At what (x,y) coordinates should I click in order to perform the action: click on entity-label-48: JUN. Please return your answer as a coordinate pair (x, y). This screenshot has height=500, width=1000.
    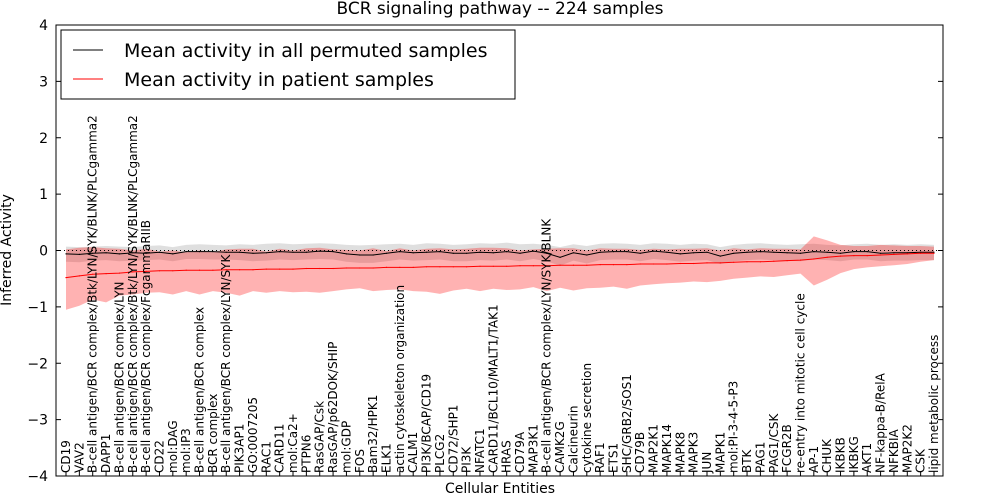
    Looking at the image, I should click on (707, 463).